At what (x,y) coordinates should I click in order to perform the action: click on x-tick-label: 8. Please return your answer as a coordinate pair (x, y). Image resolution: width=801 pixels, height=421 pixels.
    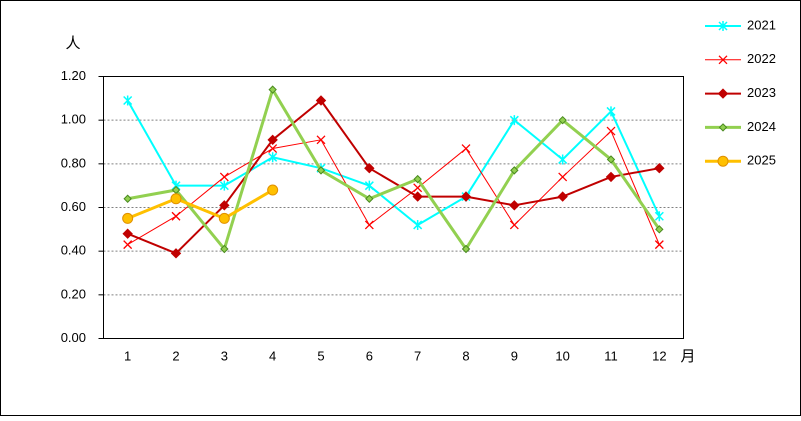
    Looking at the image, I should click on (465, 355).